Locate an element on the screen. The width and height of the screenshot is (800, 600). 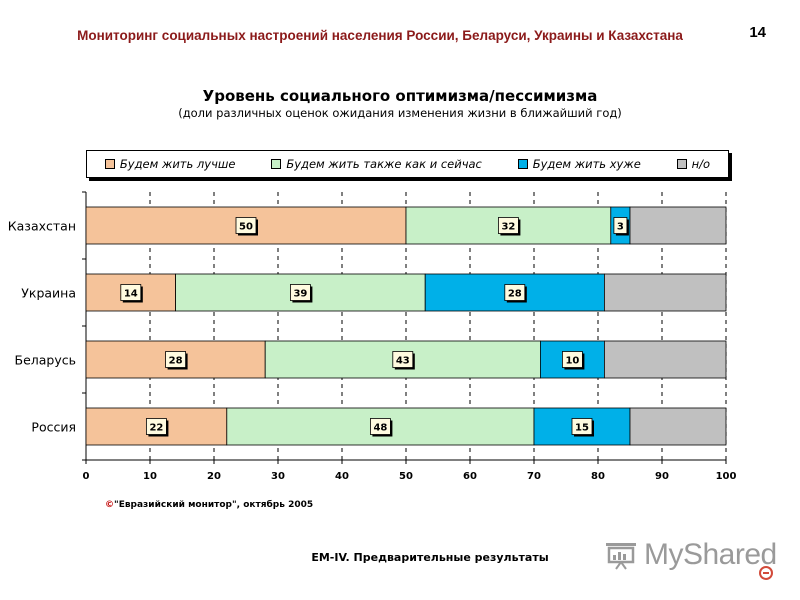
data-label: 32 is located at coordinates (508, 227).